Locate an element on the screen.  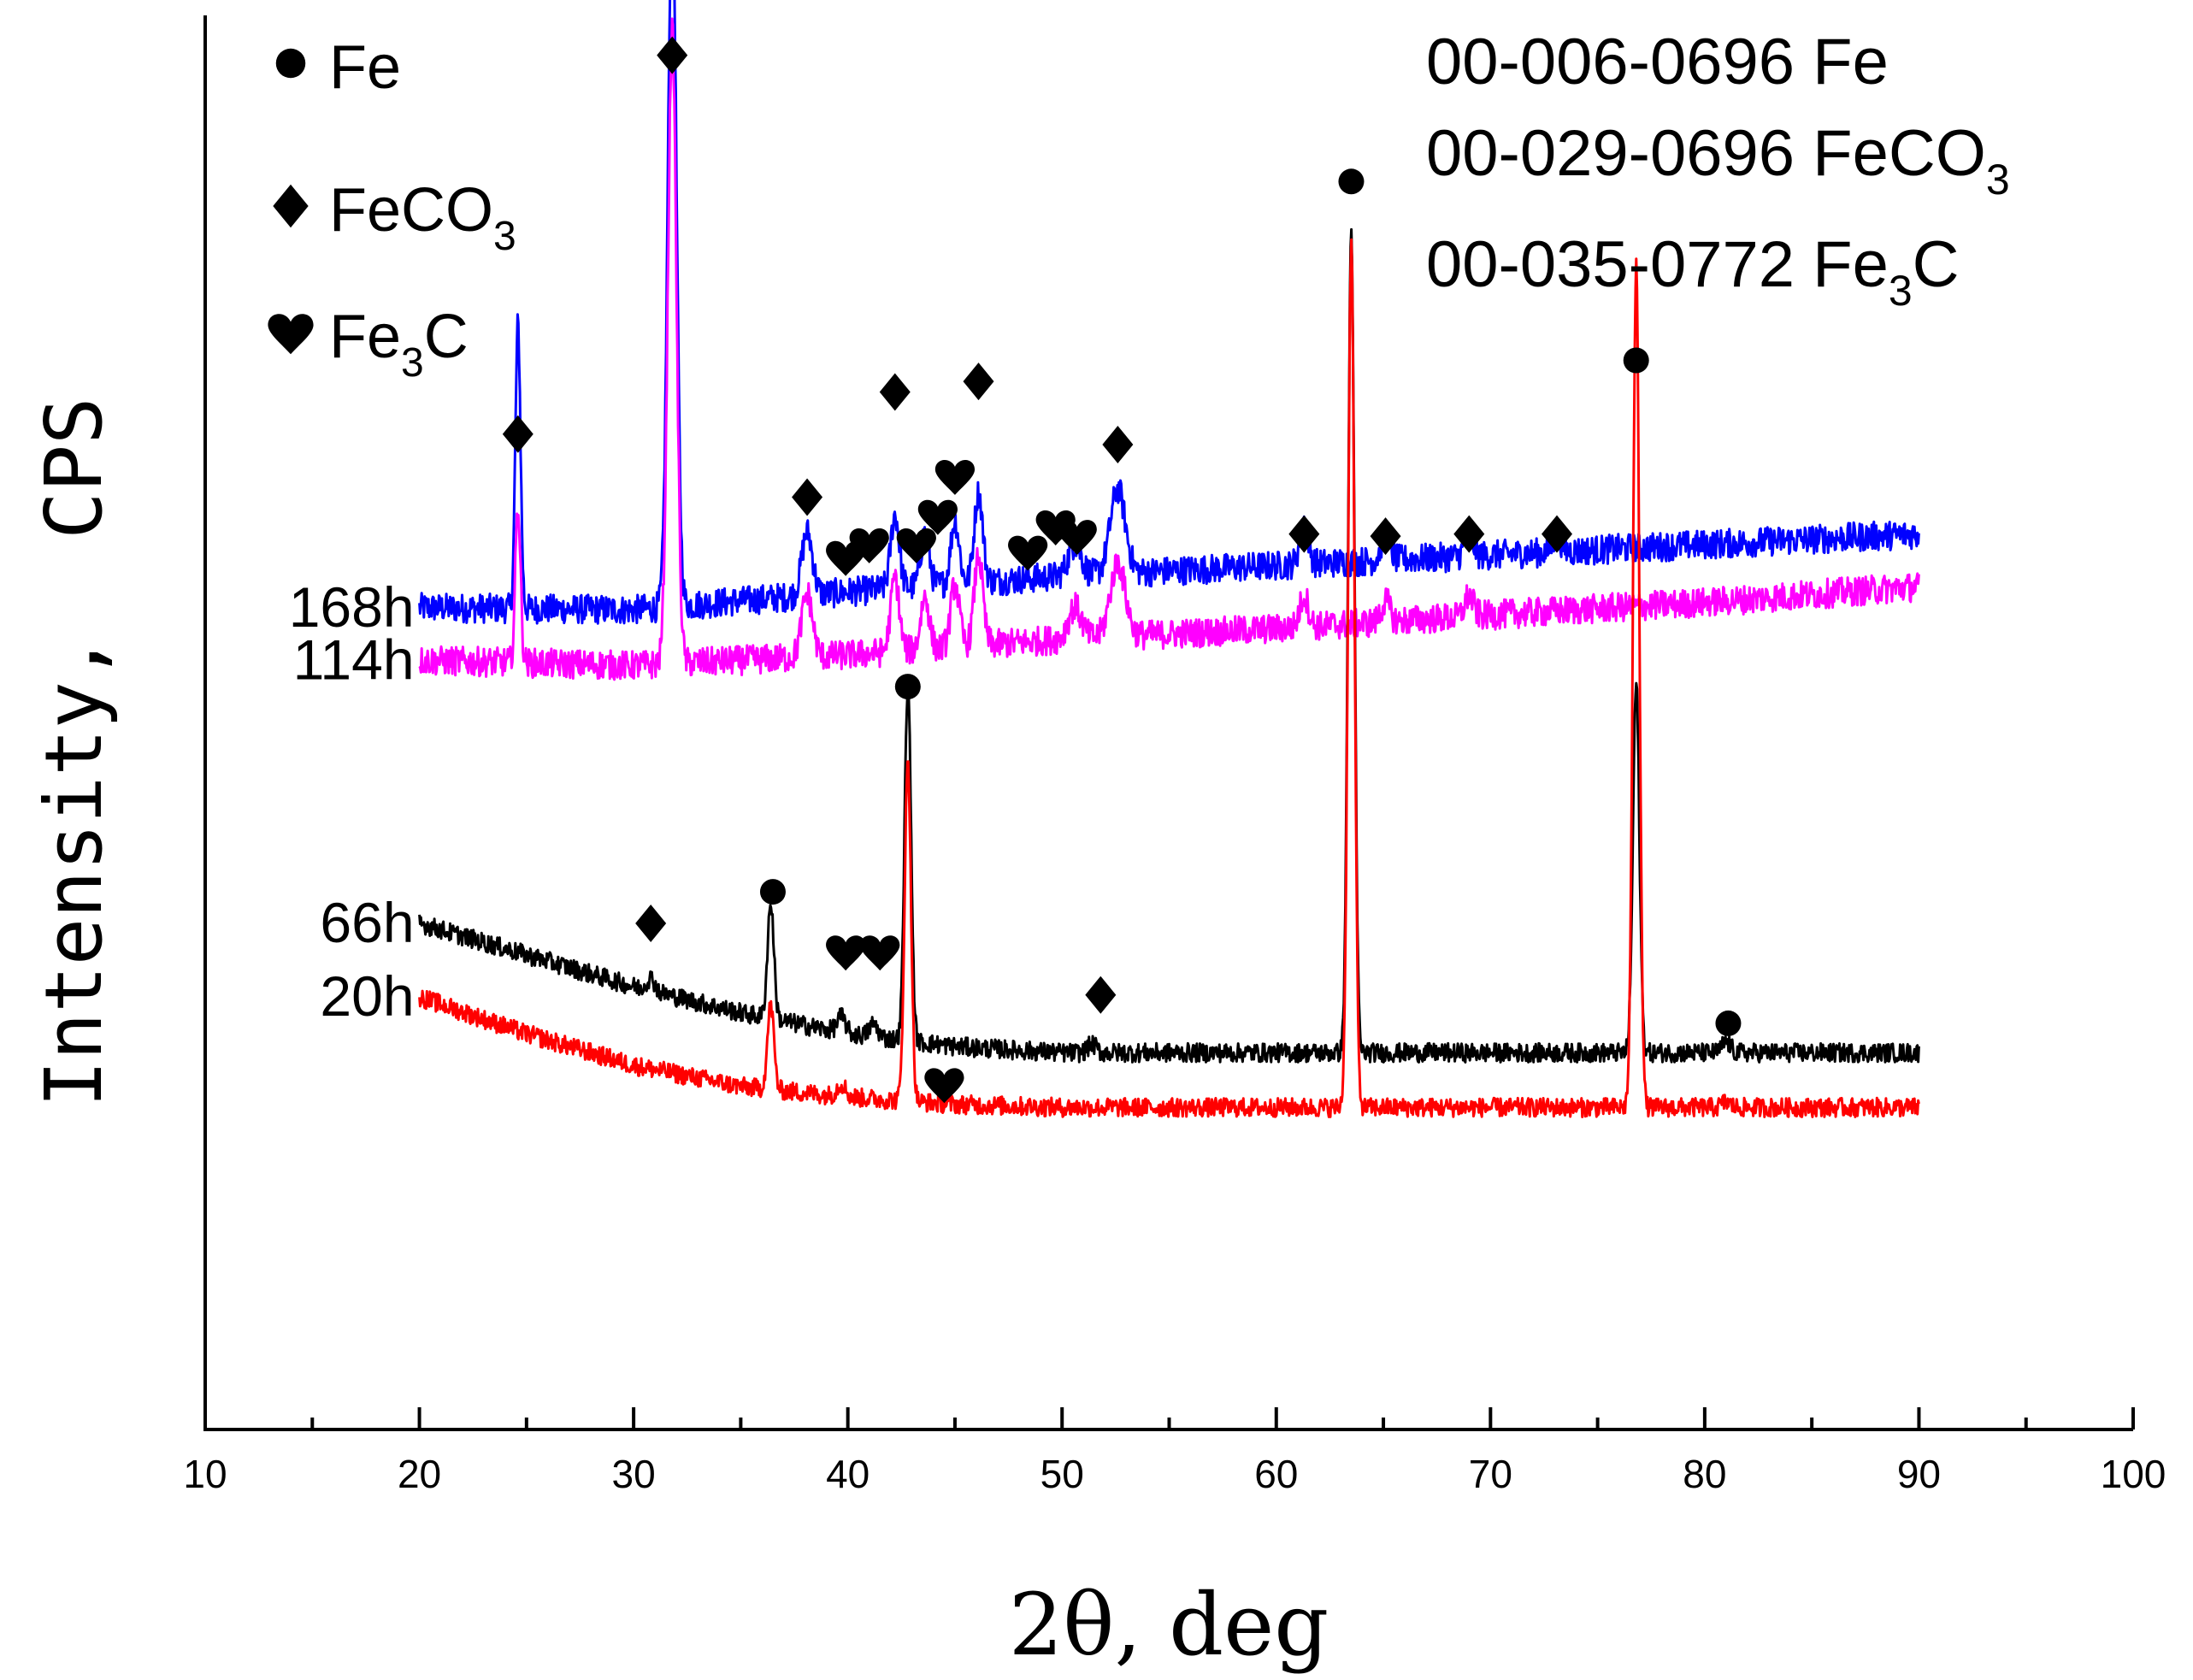
legend-entry: Fe is located at coordinates (365, 67).